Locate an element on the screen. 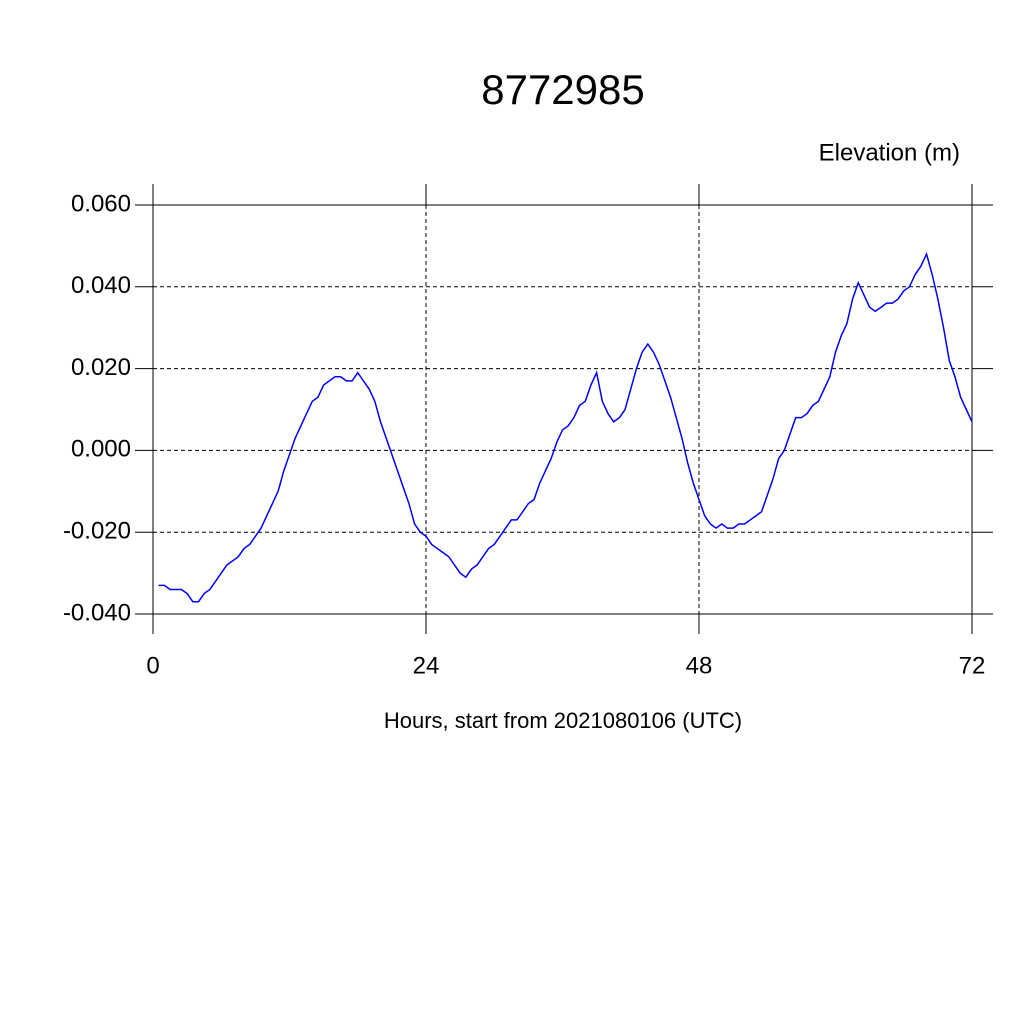 The width and height of the screenshot is (1024, 1024). y-tick-label: -0.040 is located at coordinates (97, 612).